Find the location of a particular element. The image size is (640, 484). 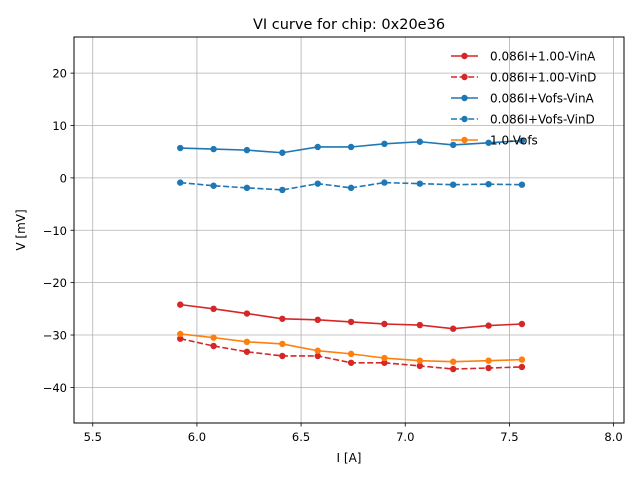

legend-item: 0.086I+Vofs-VinA is located at coordinates (523, 99).